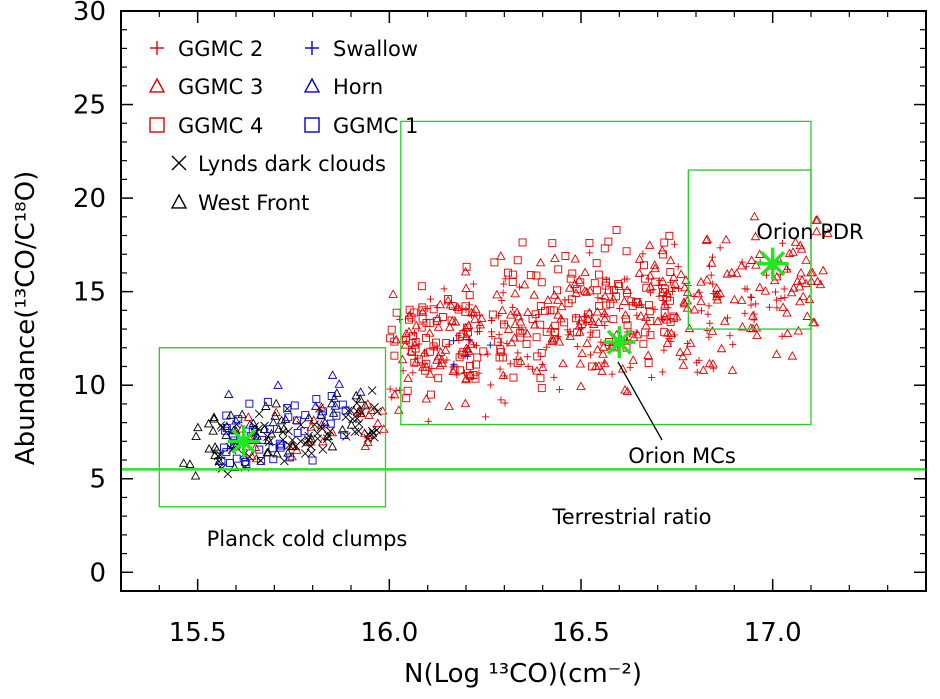 The width and height of the screenshot is (940, 699). What do you see at coordinates (749, 249) in the screenshot?
I see `region-box` at bounding box center [749, 249].